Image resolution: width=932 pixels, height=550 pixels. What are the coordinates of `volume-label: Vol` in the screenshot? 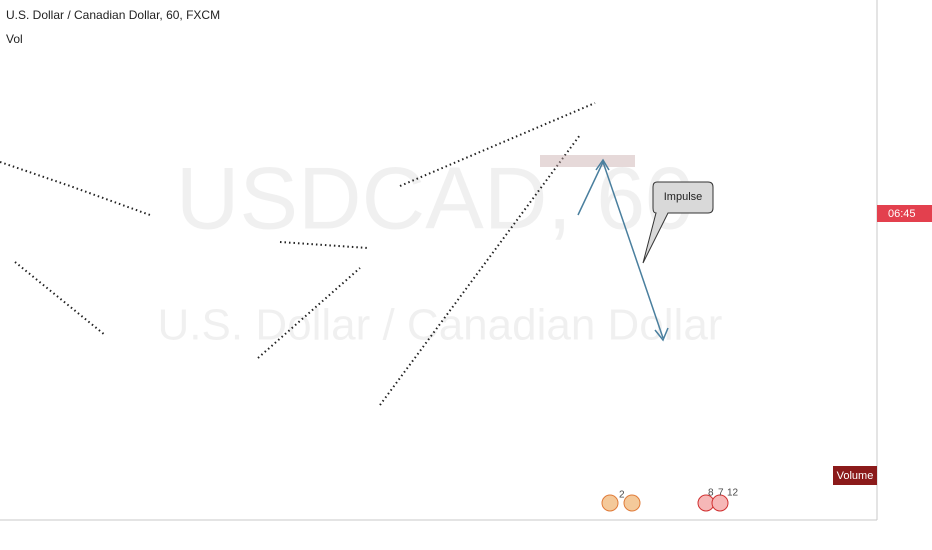 It's located at (14, 39).